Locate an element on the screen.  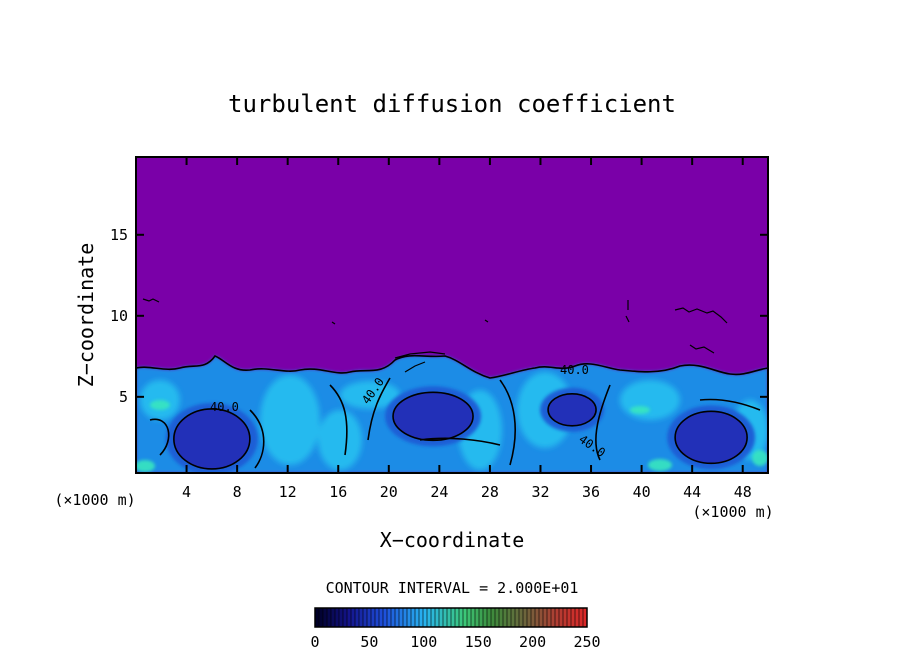
y-tick-label: 15 is located at coordinates (119, 235).